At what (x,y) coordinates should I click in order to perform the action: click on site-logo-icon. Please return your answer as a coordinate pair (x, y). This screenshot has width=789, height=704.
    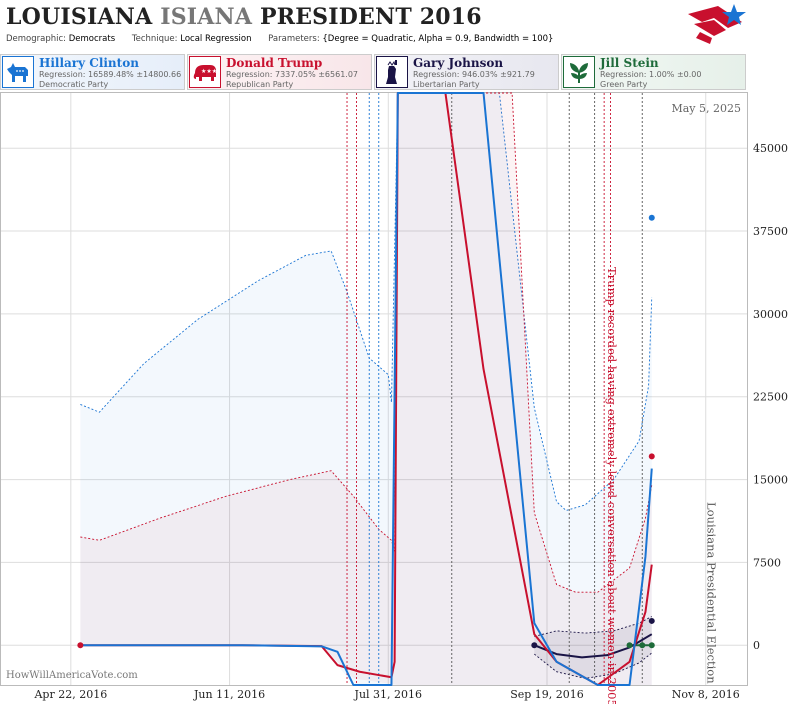
    Looking at the image, I should click on (716, 24).